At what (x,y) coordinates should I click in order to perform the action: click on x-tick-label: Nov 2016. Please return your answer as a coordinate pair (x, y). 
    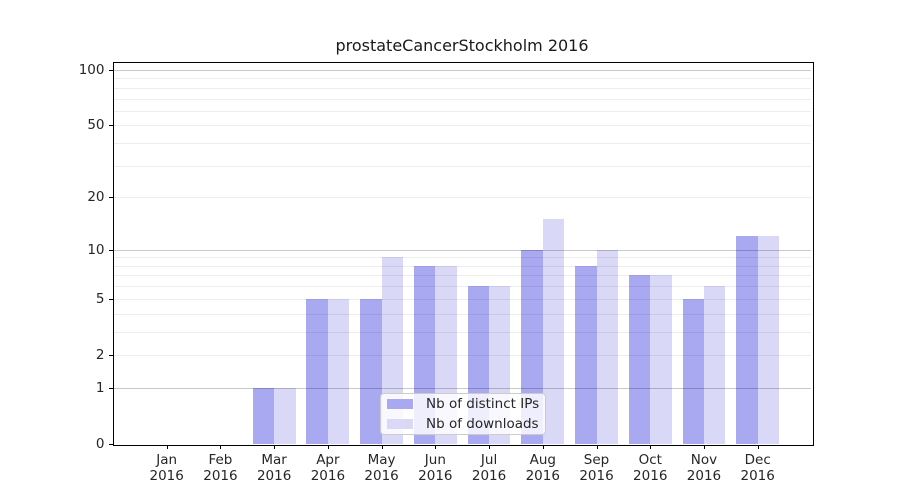
    Looking at the image, I should click on (704, 468).